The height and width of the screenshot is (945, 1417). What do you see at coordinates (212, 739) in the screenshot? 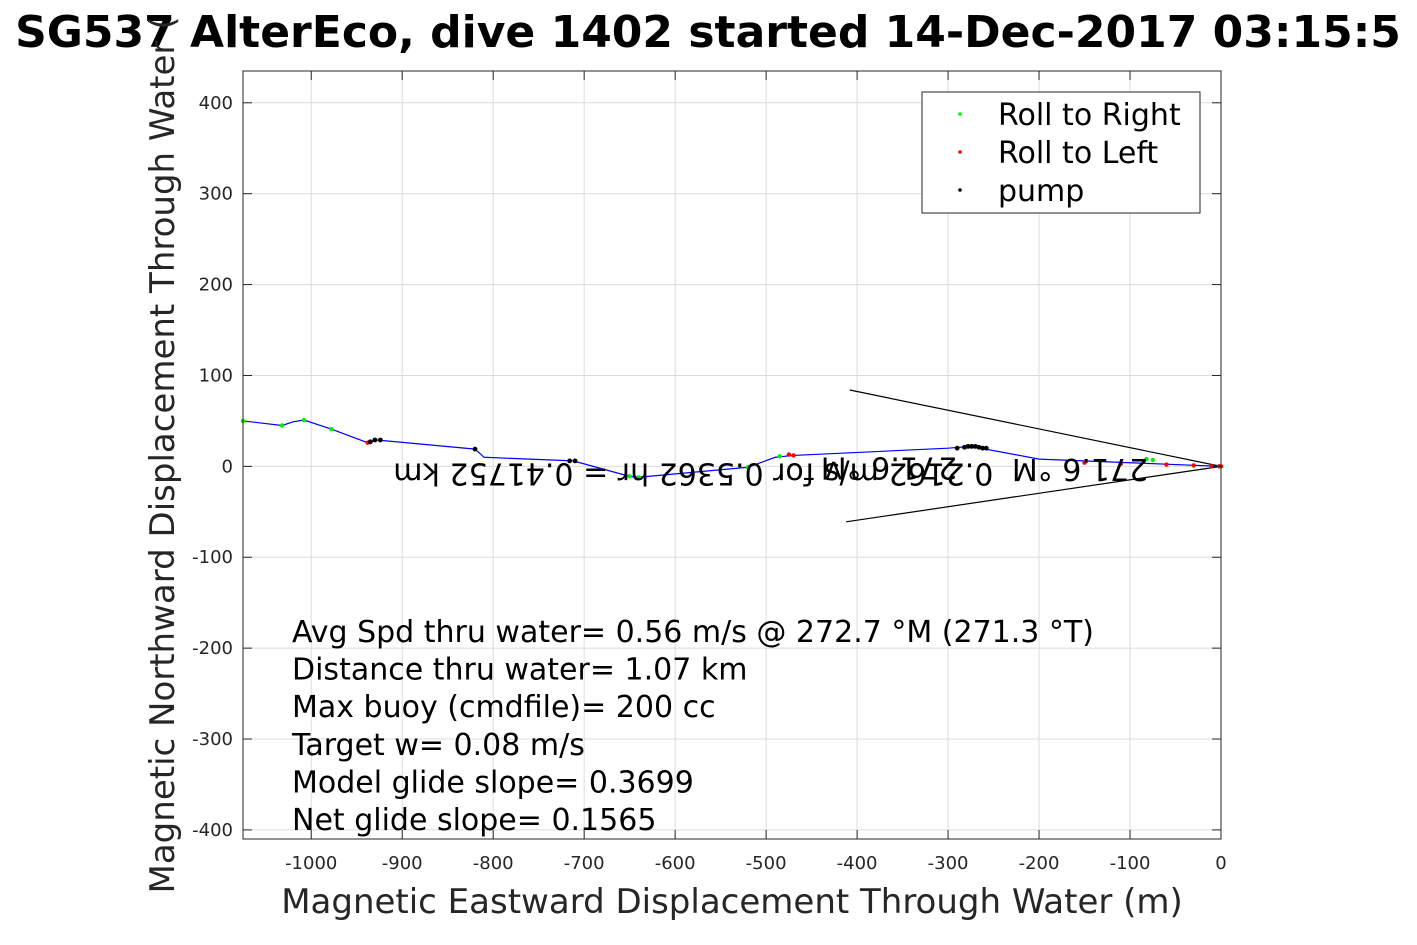
I see `y-tick-label: -300` at bounding box center [212, 739].